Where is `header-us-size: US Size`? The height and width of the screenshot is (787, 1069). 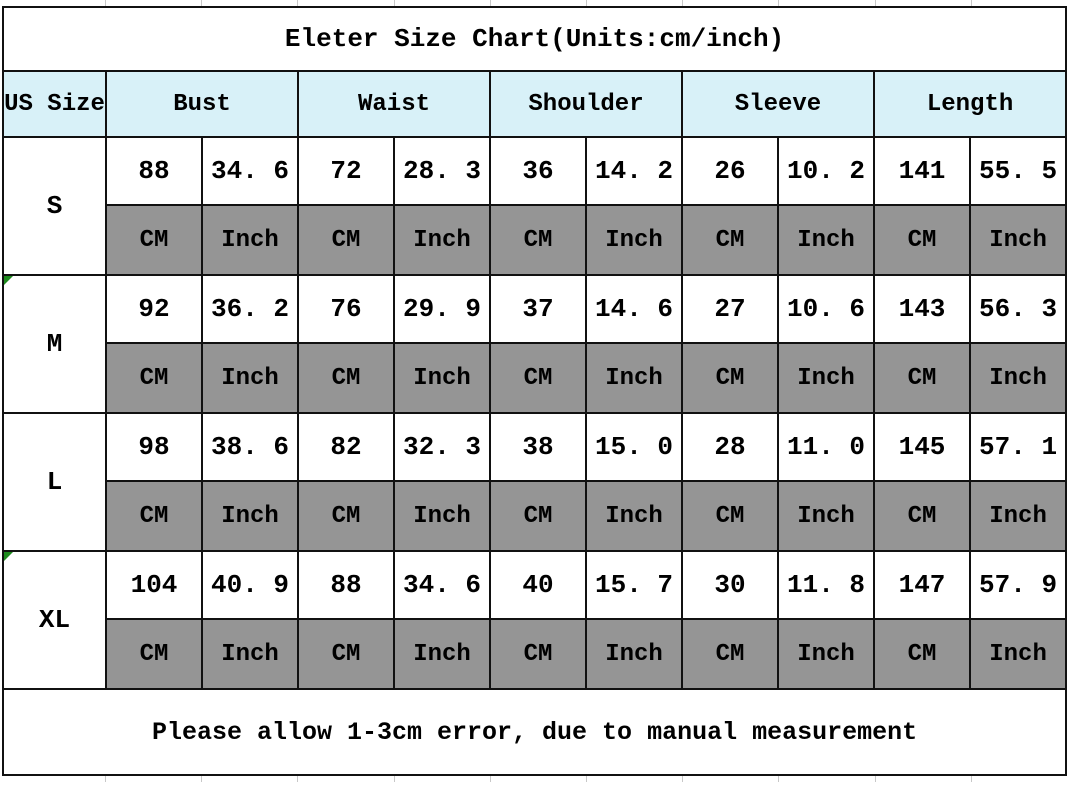 header-us-size: US Size is located at coordinates (54, 104).